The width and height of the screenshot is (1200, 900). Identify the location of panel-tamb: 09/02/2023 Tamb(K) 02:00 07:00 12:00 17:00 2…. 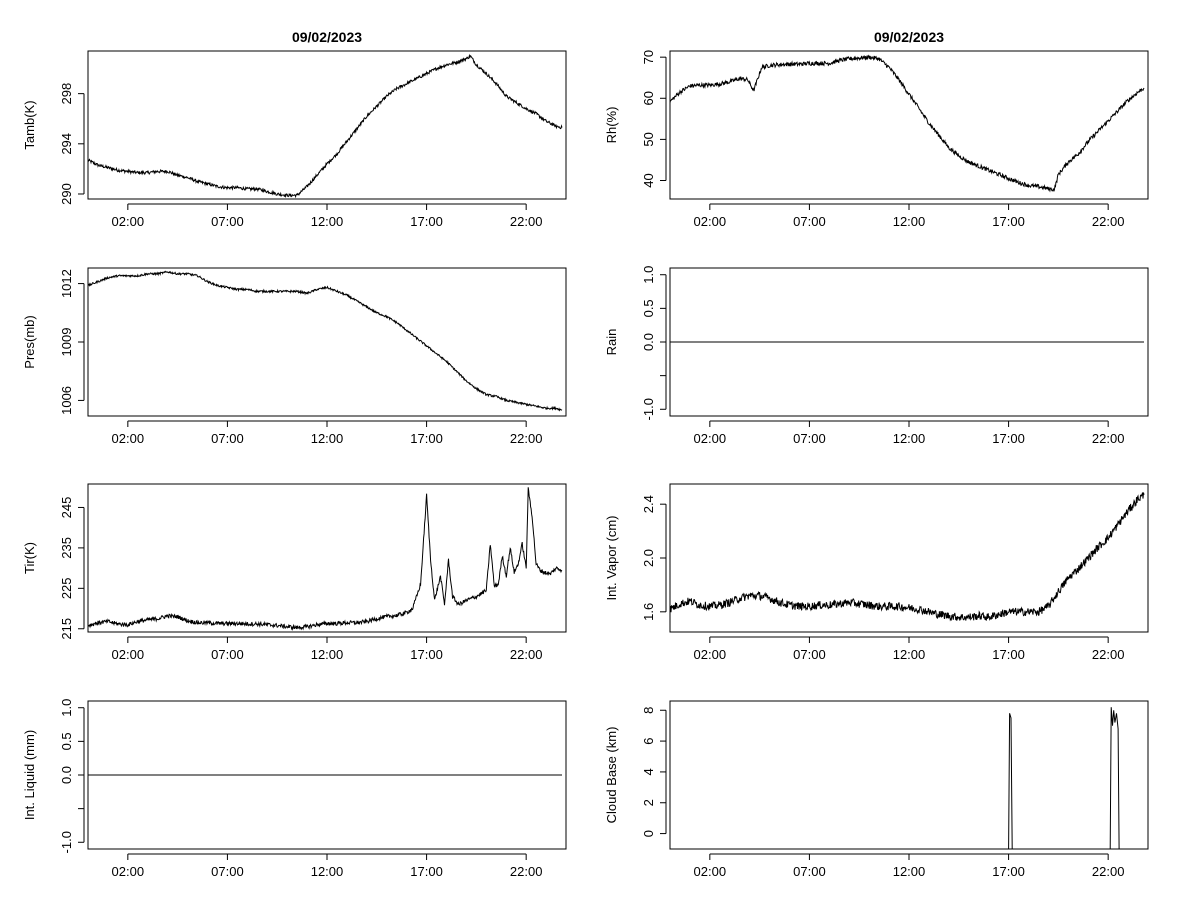
(294, 129).